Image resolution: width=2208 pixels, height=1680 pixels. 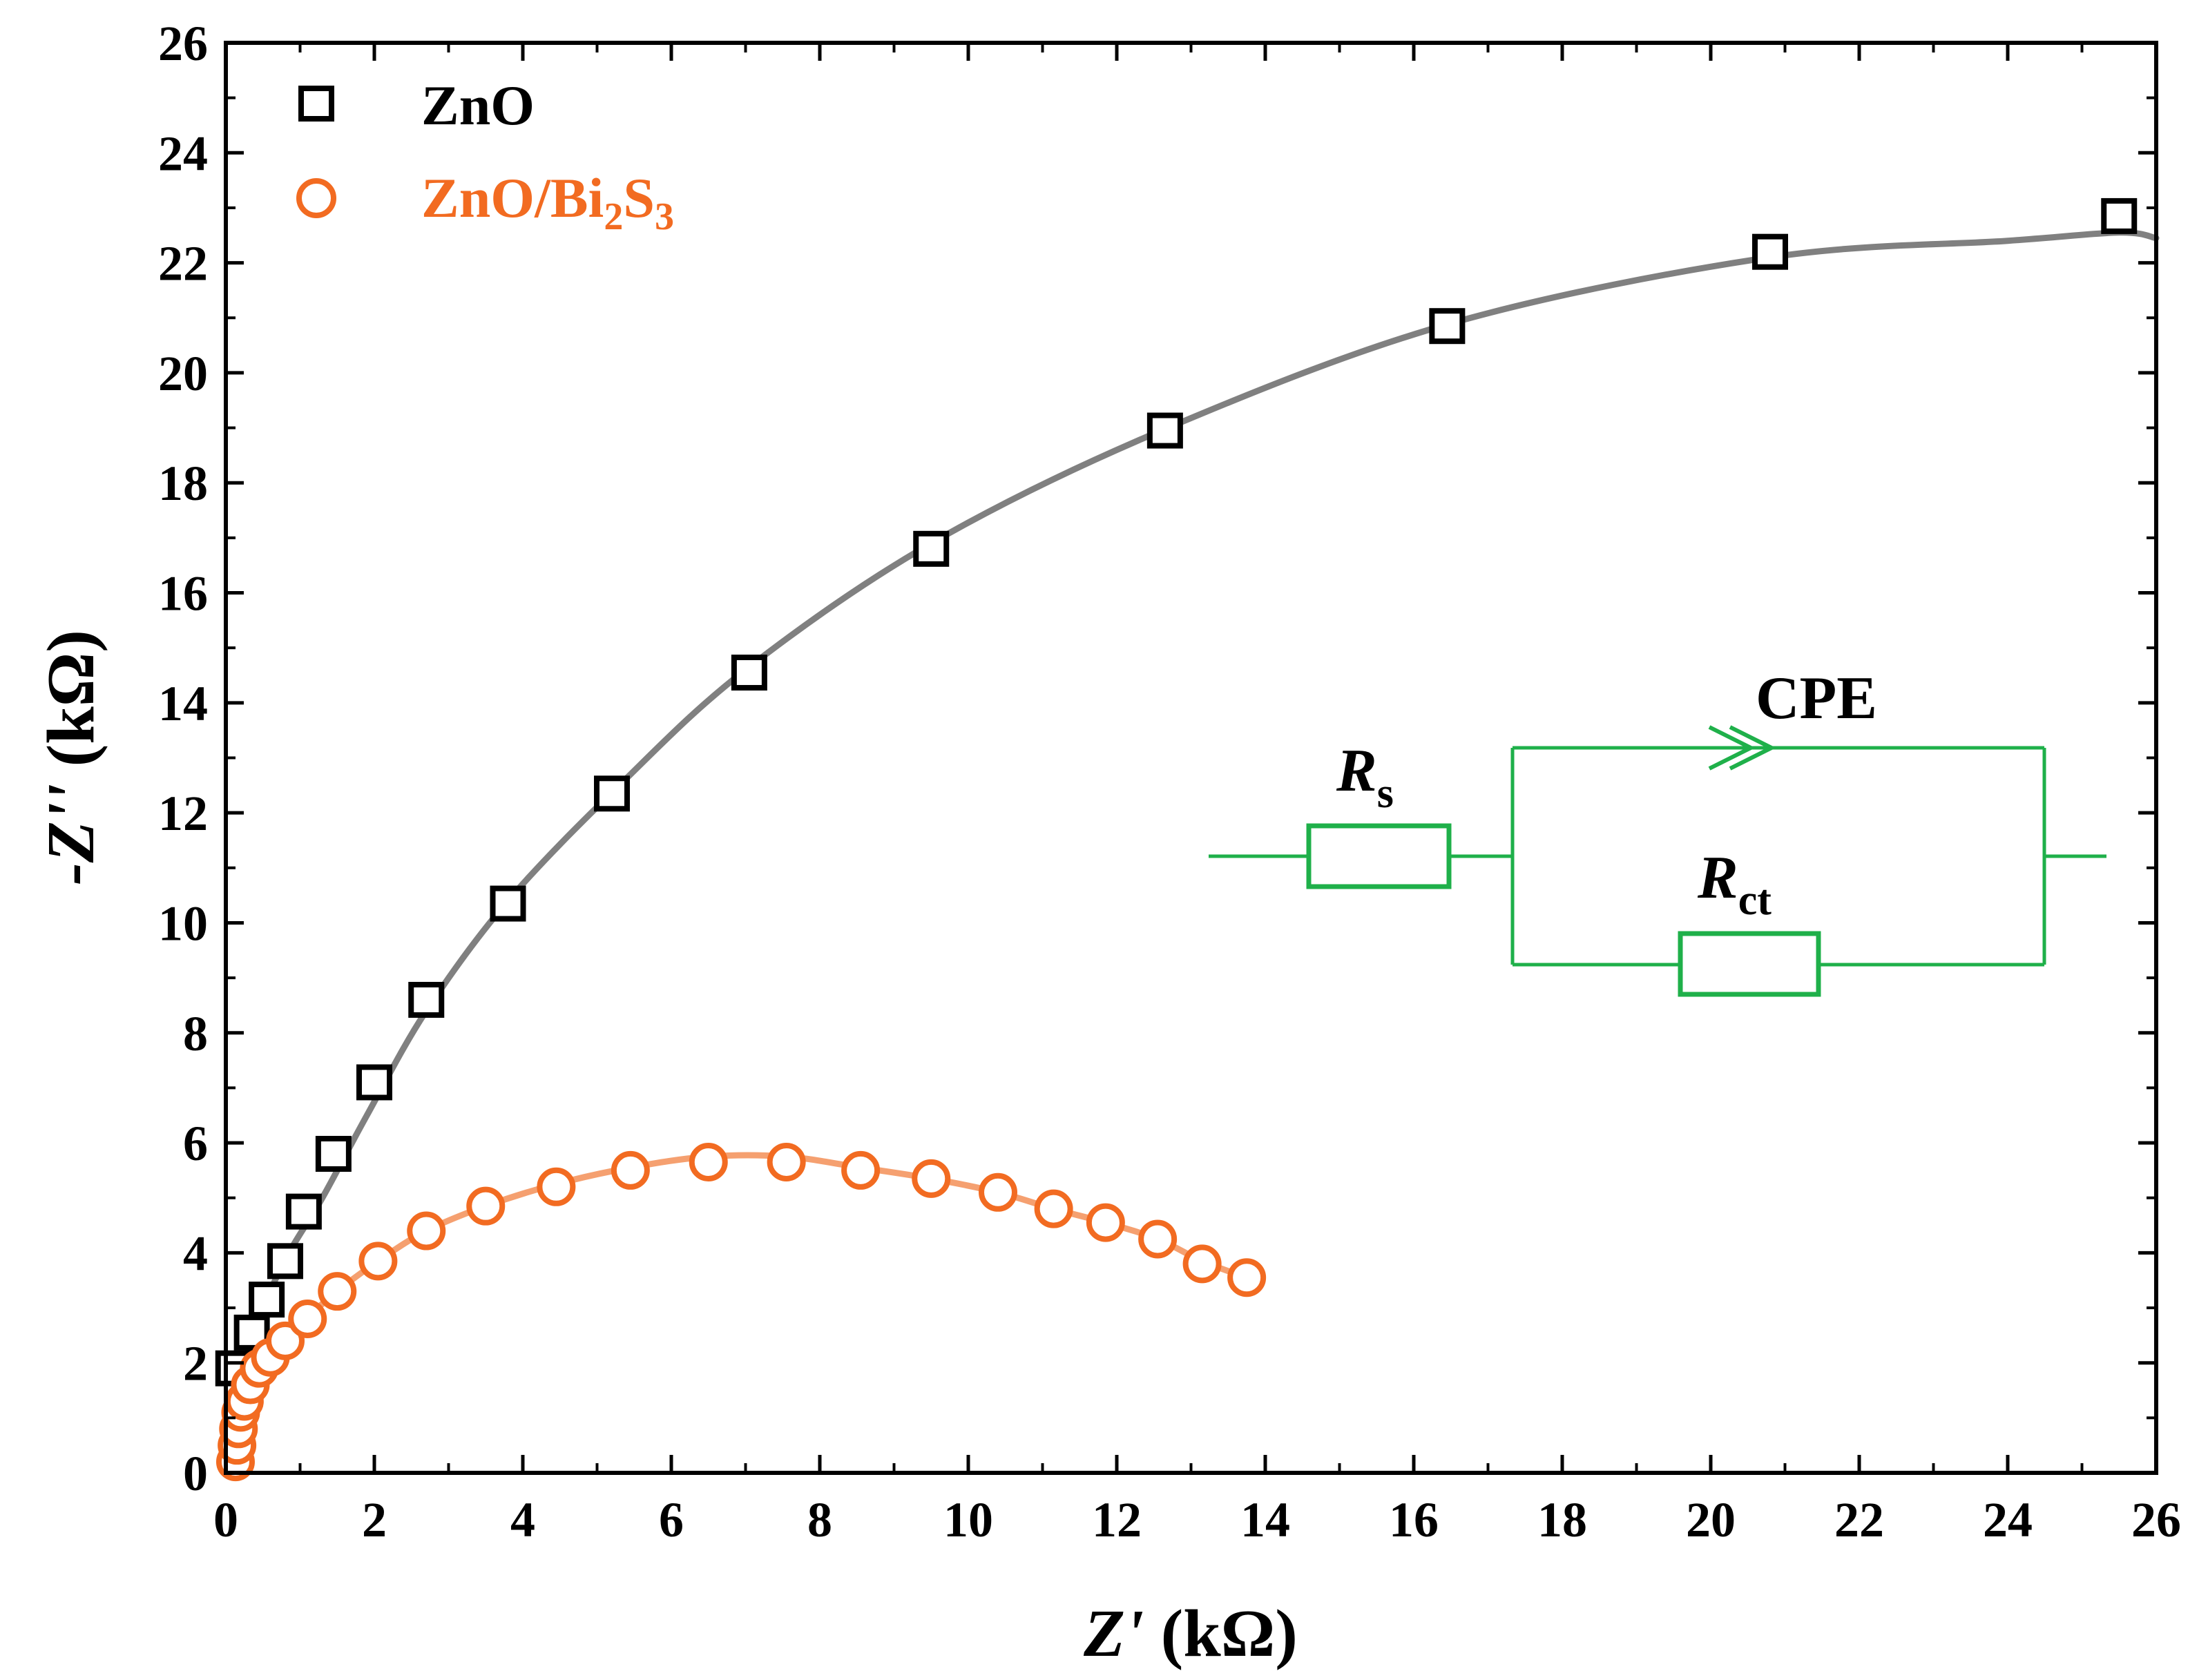 I want to click on cpe-symbol-inner, so click(x=1753, y=748).